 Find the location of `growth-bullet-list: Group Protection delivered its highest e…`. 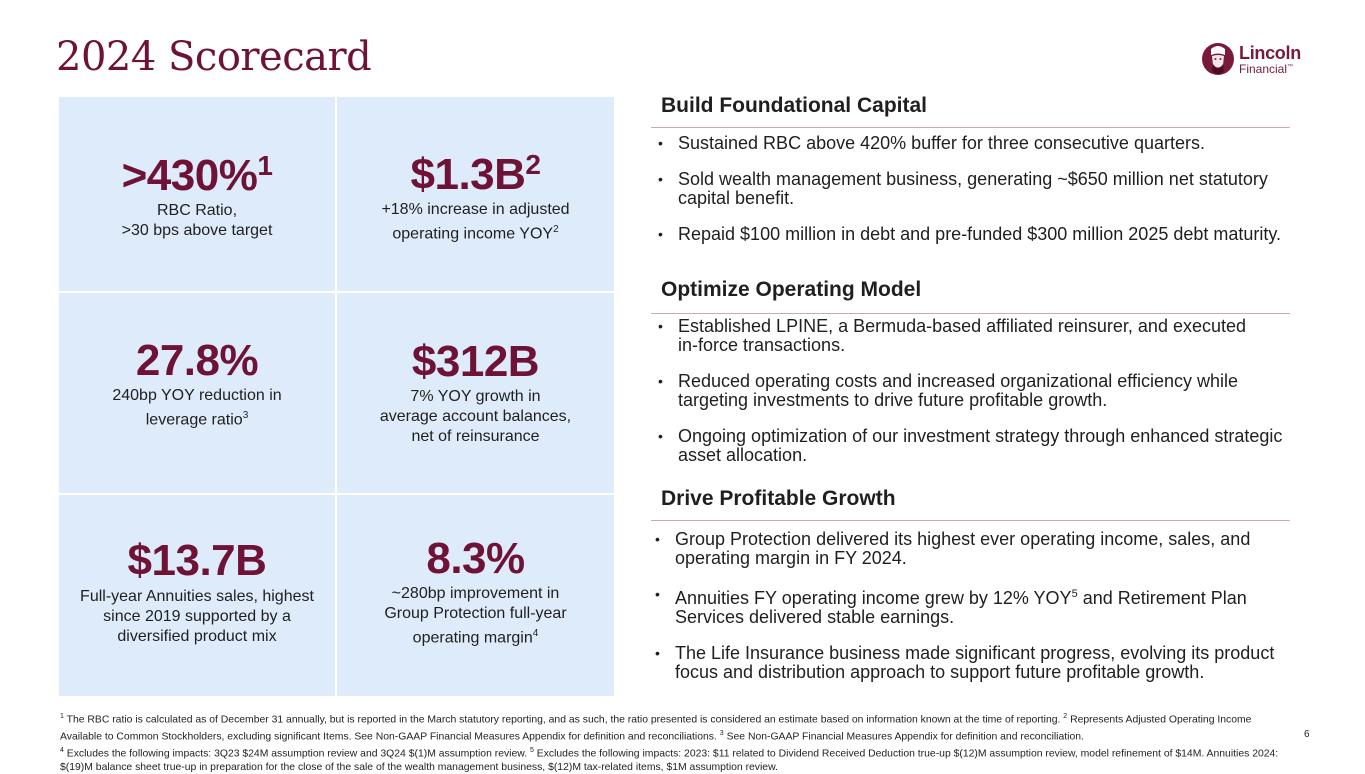

growth-bullet-list: Group Protection delivered its highest e… is located at coordinates (980, 614).